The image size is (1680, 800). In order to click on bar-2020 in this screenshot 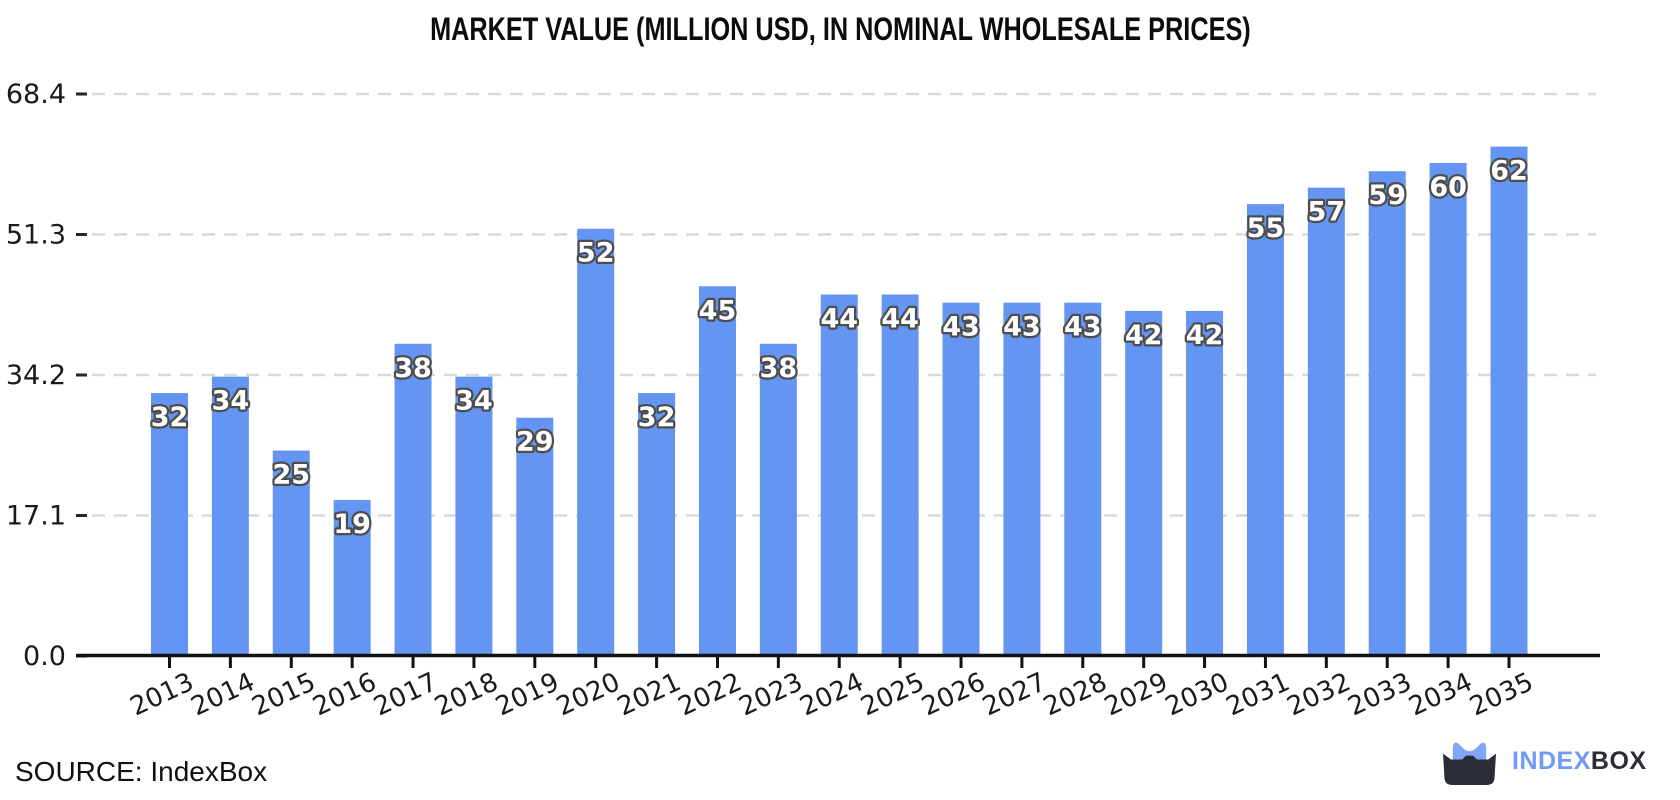, I will do `click(596, 442)`.